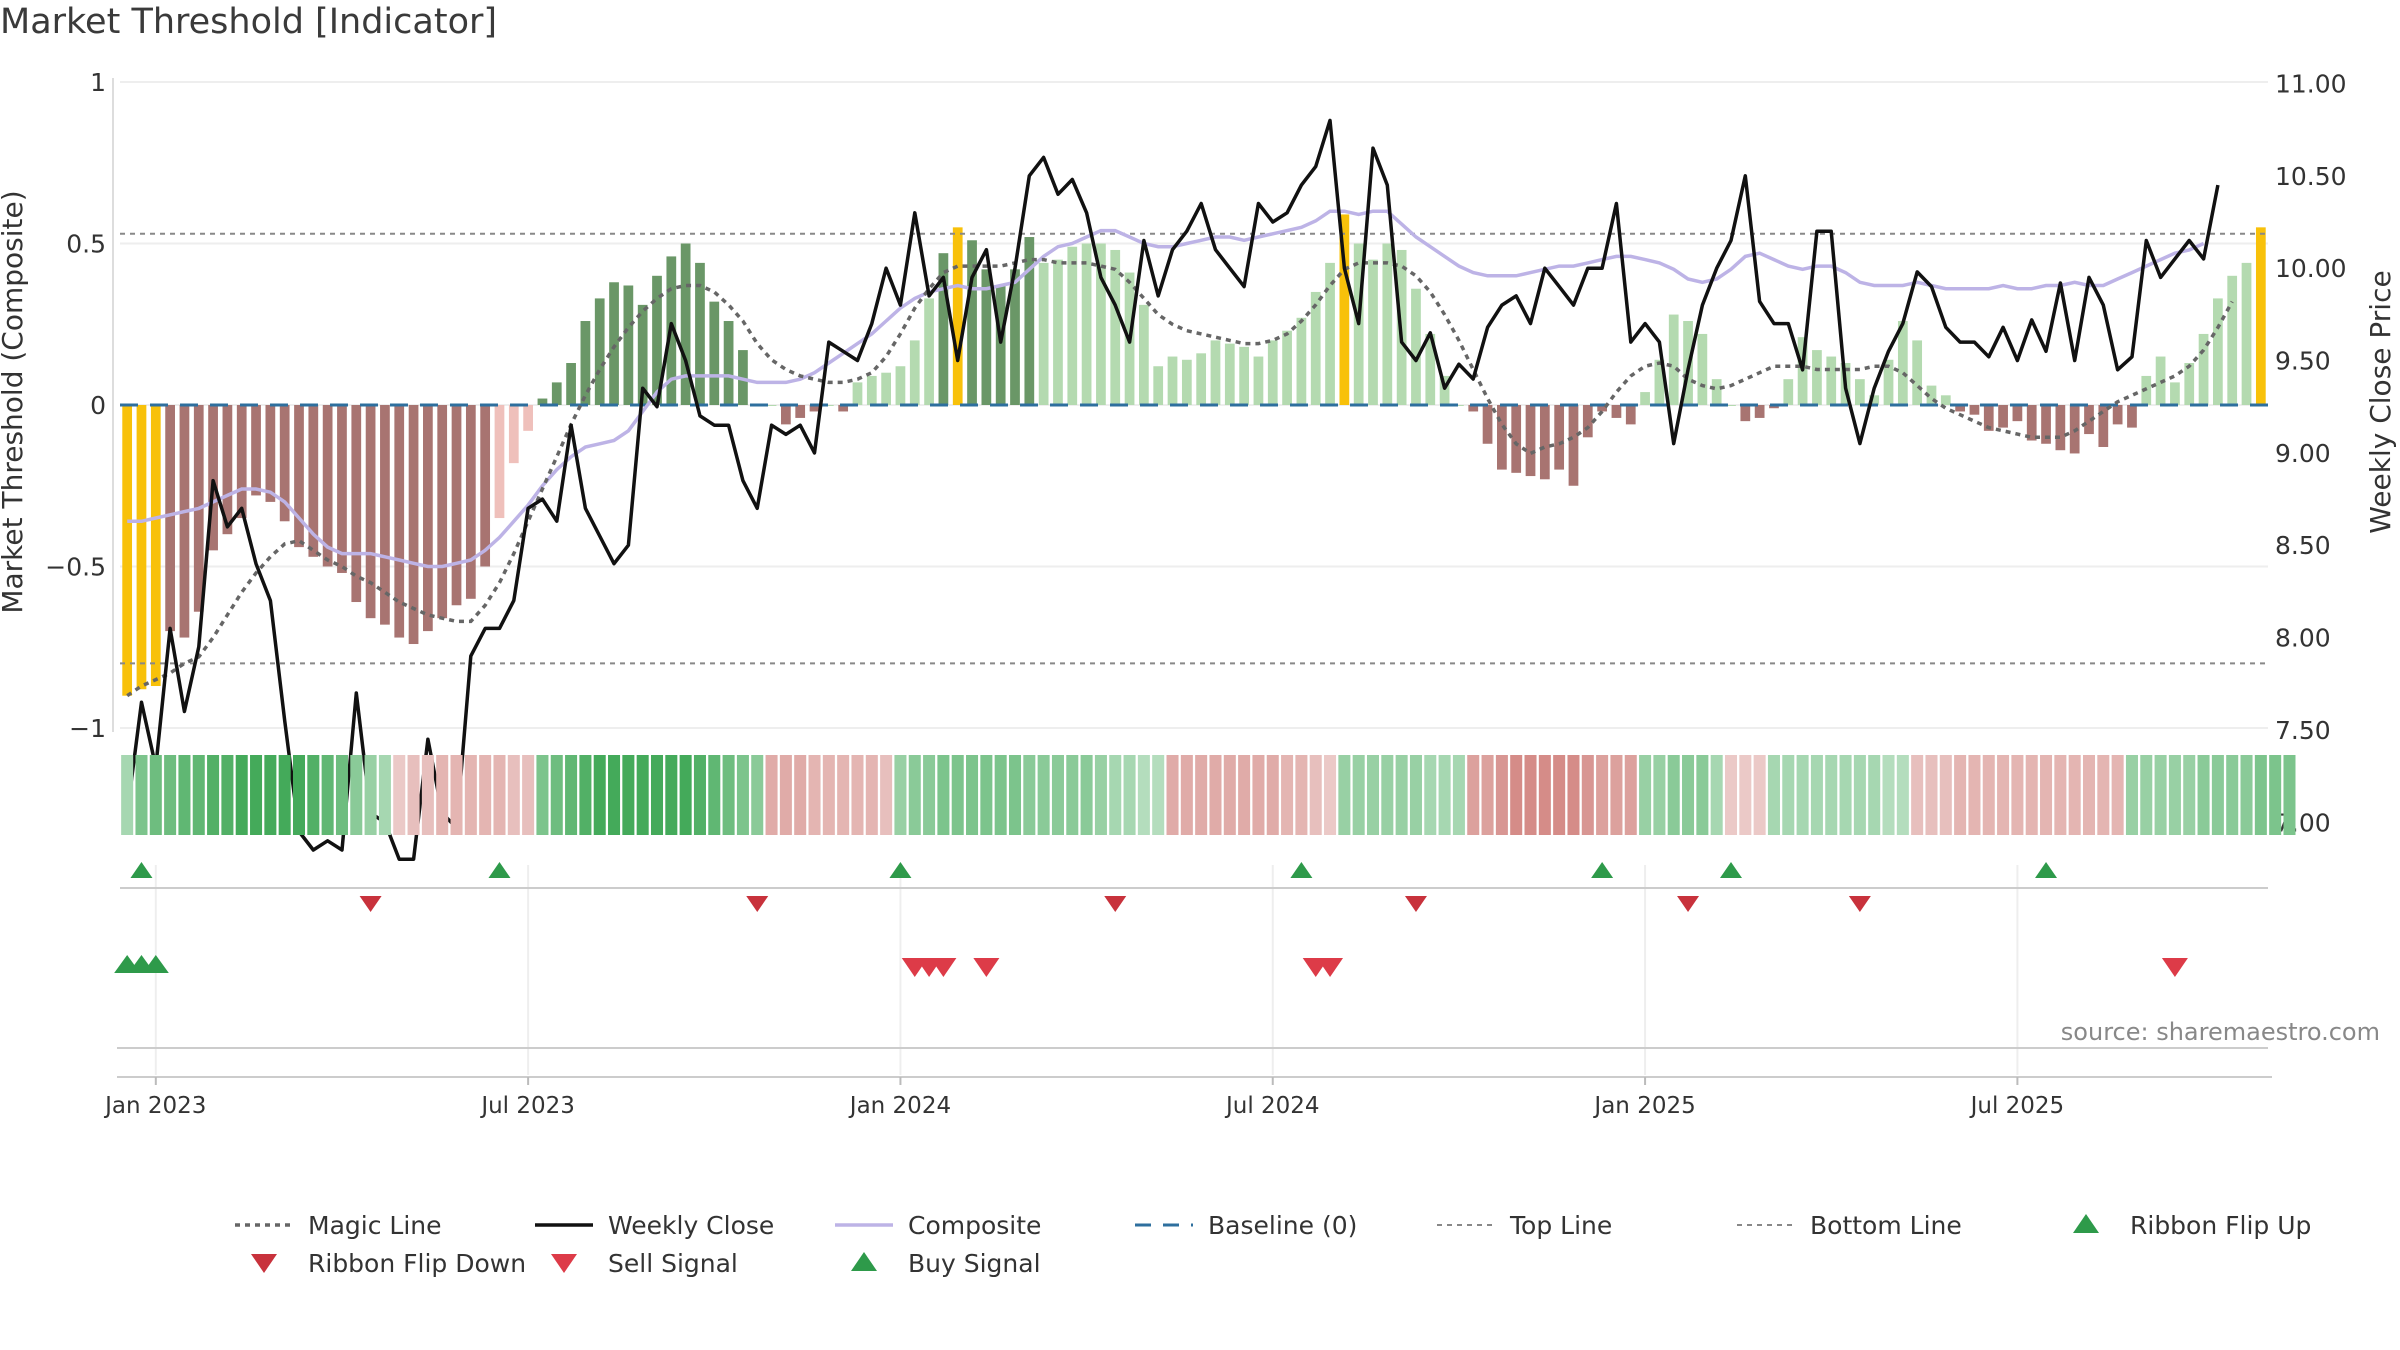 The width and height of the screenshot is (2400, 1350). I want to click on ribbon-strip, so click(1208, 795).